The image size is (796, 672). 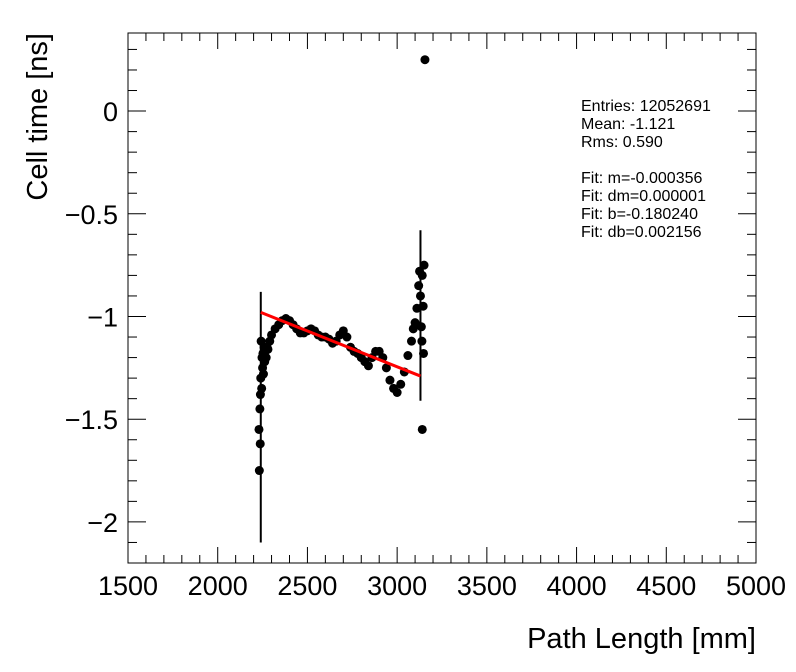 What do you see at coordinates (577, 586) in the screenshot?
I see `x-tick-label: 4000` at bounding box center [577, 586].